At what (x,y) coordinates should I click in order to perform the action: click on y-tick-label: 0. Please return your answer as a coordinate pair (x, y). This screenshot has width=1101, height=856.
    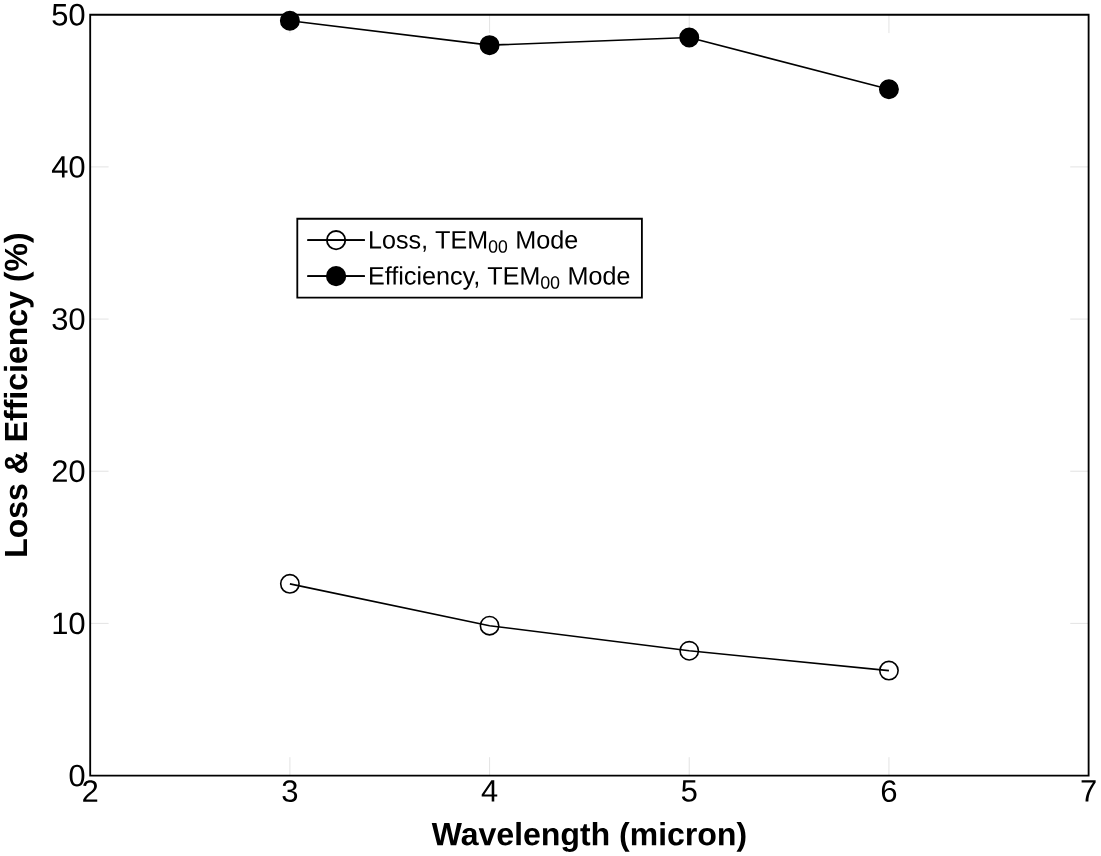
    Looking at the image, I should click on (77, 775).